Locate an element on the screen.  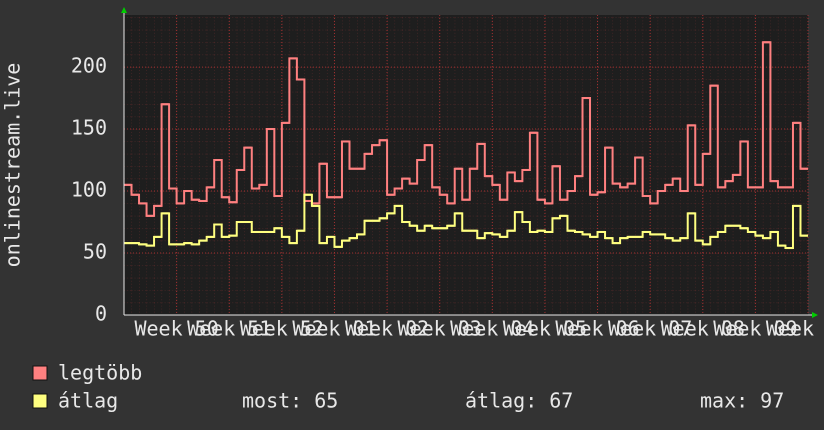
x-tick-label: Week 03 is located at coordinates (440, 329).